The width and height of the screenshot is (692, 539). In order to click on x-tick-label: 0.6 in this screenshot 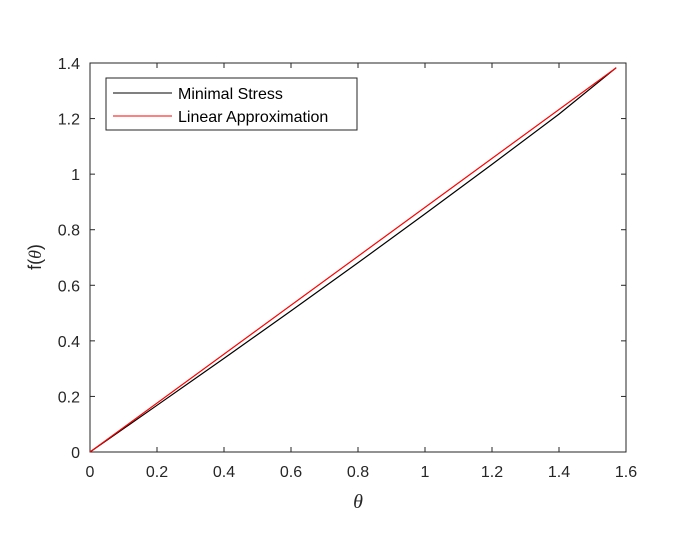, I will do `click(291, 472)`.